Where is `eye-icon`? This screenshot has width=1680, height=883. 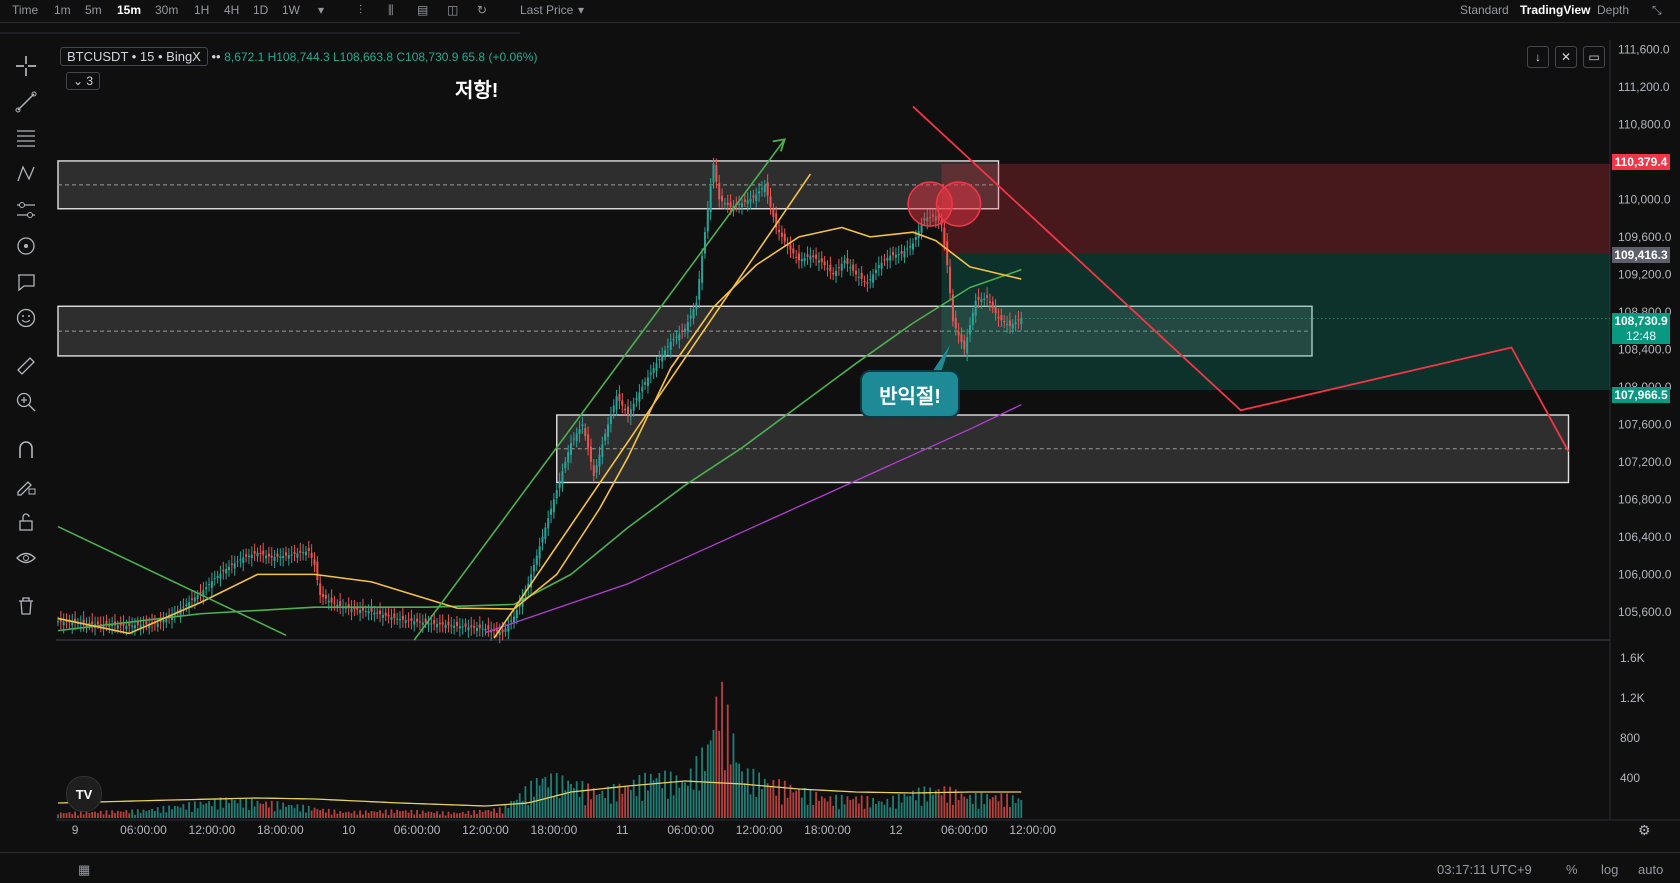 eye-icon is located at coordinates (26, 558).